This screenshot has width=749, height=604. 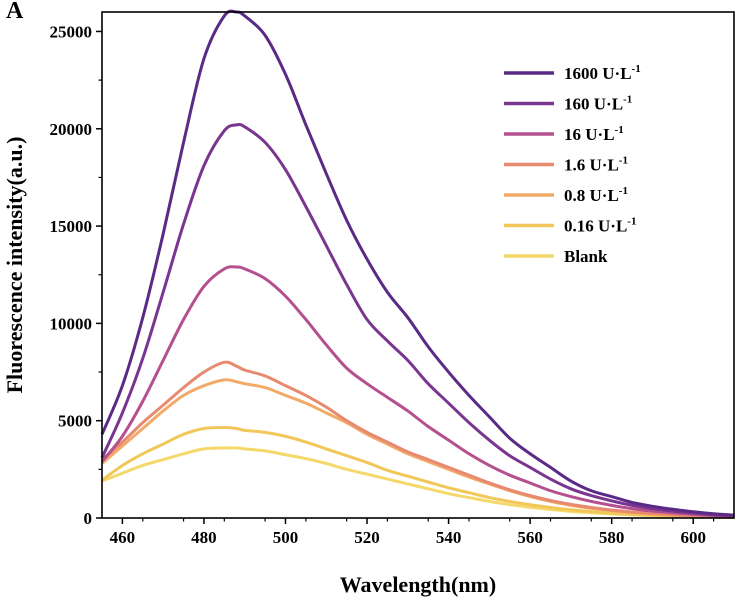 What do you see at coordinates (596, 195) in the screenshot?
I see `legend-label-4: 0.8 U·L-1` at bounding box center [596, 195].